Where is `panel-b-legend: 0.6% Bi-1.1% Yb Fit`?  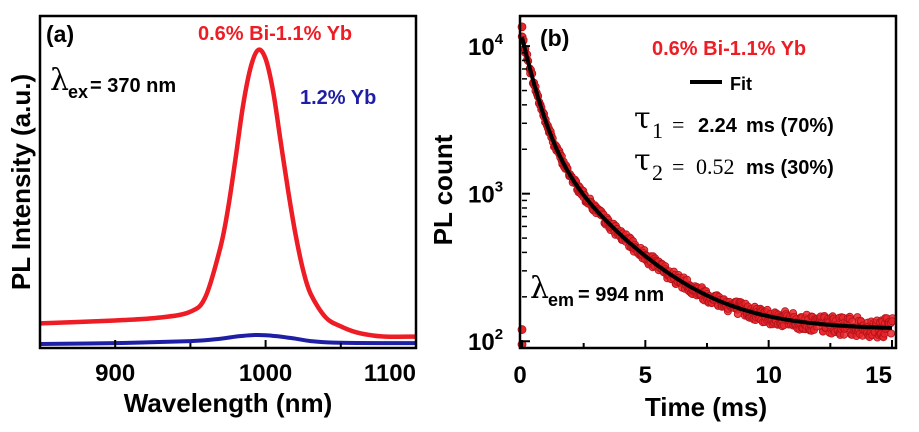
panel-b-legend: 0.6% Bi-1.1% Yb Fit is located at coordinates (729, 66).